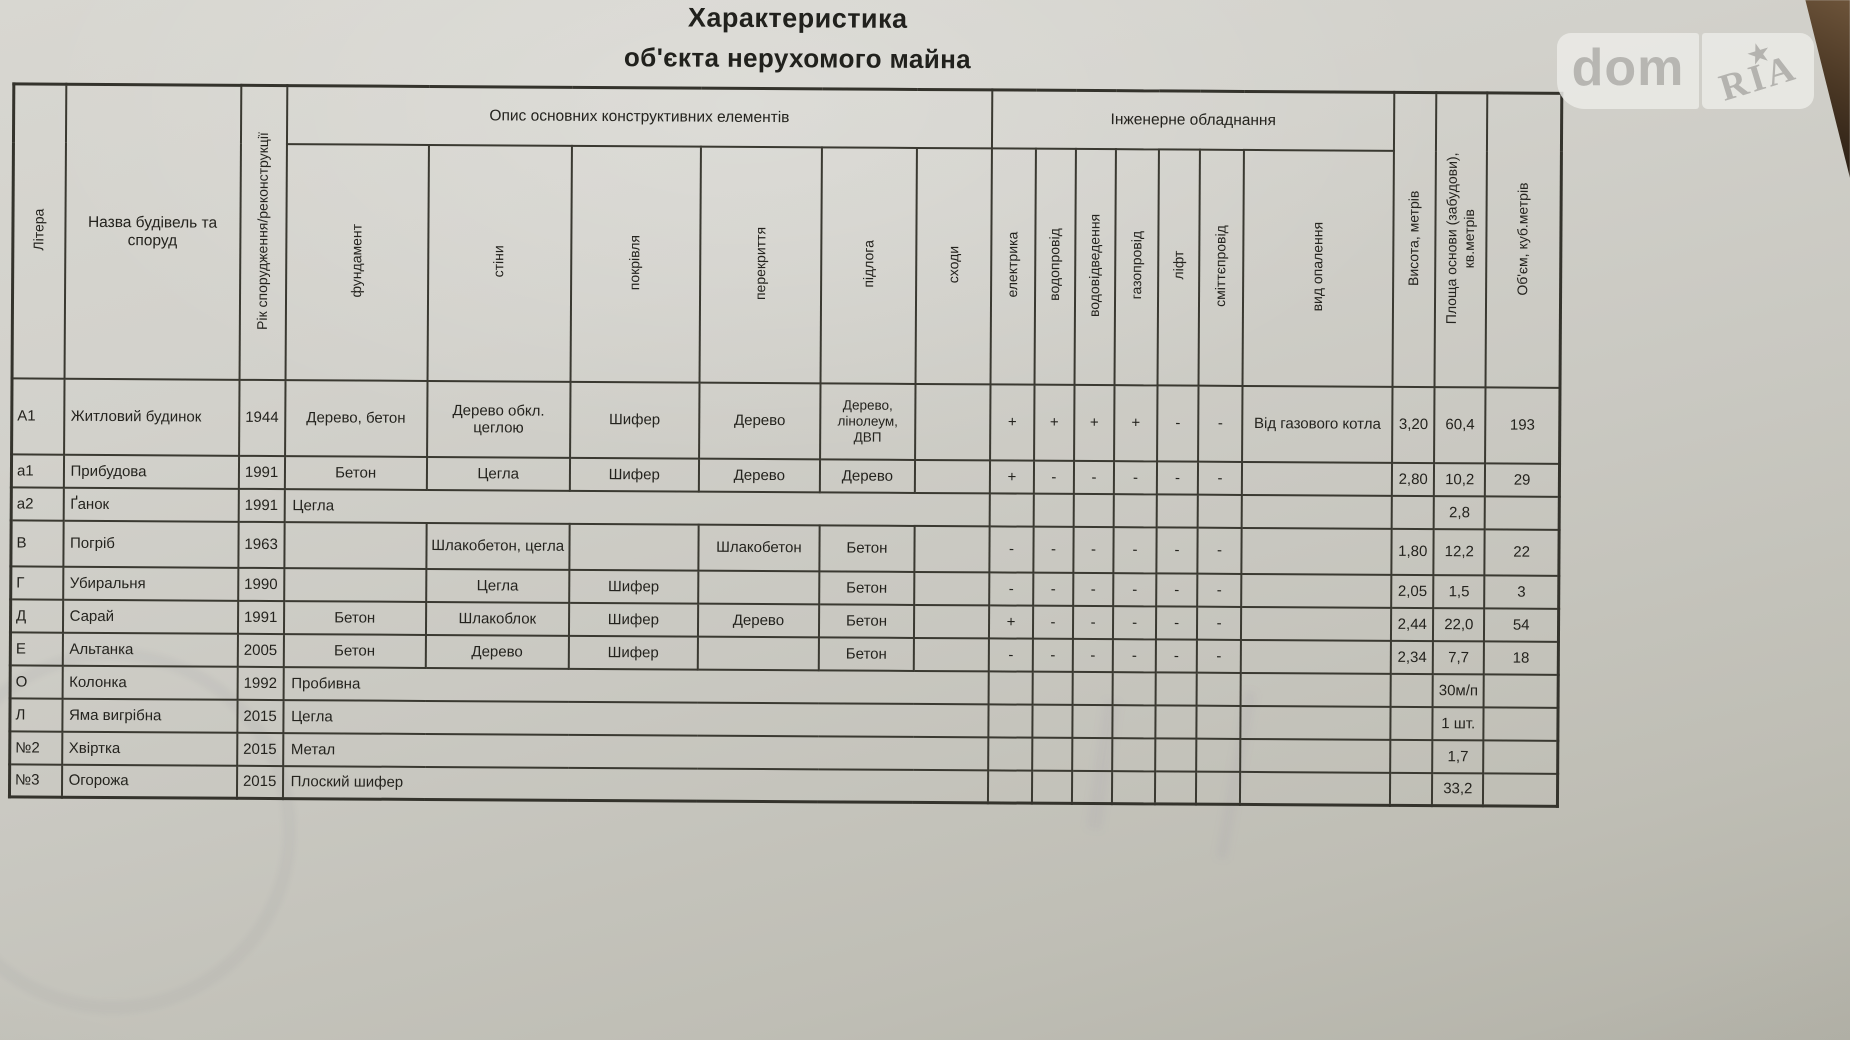 Image resolution: width=1850 pixels, height=1040 pixels. I want to click on cell-construction-merged: Цегла, so click(637, 507).